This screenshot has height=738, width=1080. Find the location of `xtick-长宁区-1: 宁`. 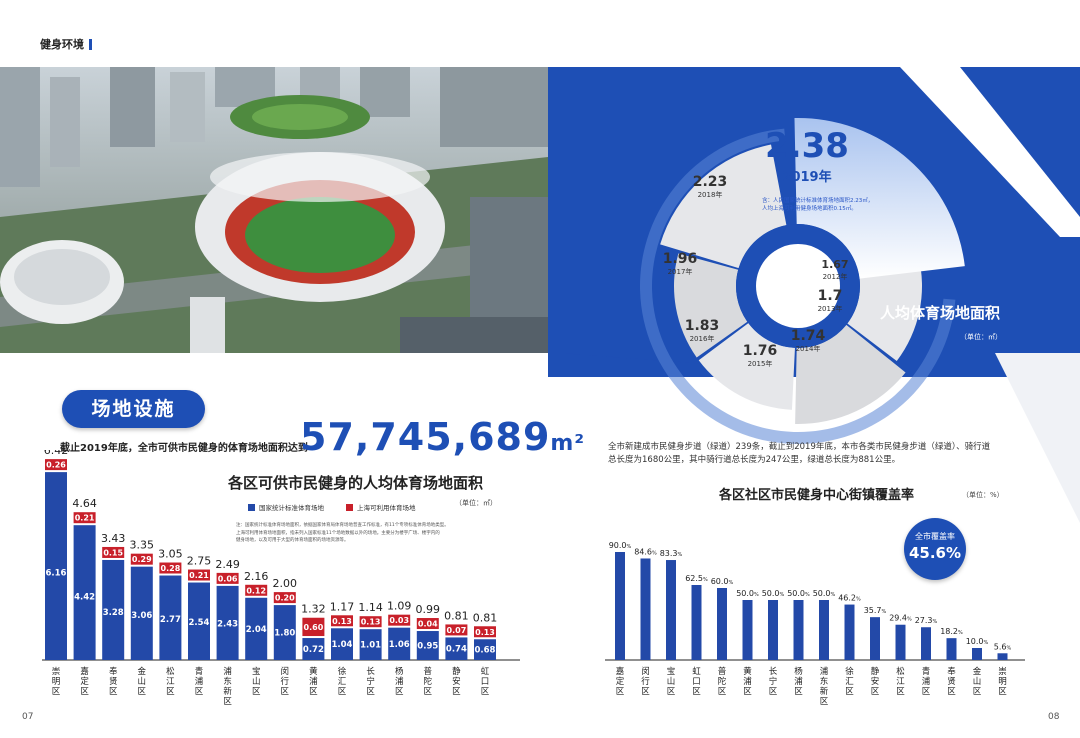

xtick-长宁区-1: 宁 is located at coordinates (370, 681).